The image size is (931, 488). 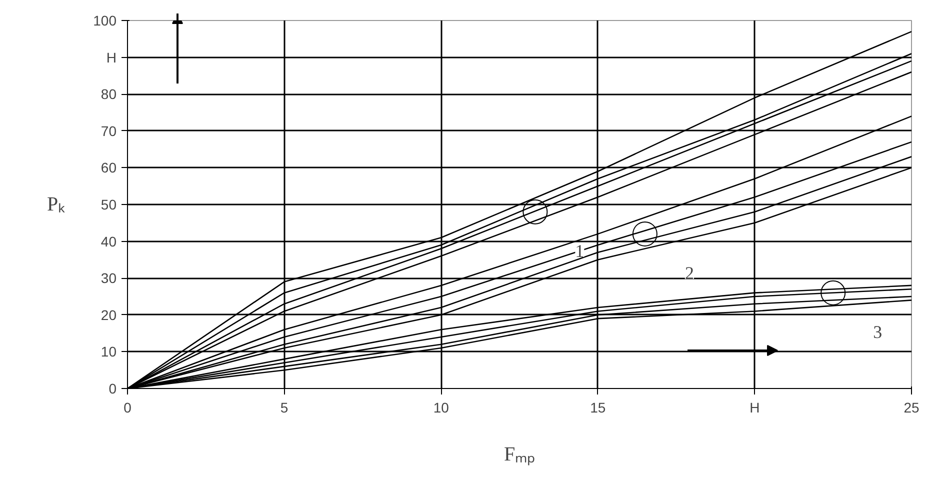 What do you see at coordinates (877, 332) in the screenshot?
I see `annotation: 3` at bounding box center [877, 332].